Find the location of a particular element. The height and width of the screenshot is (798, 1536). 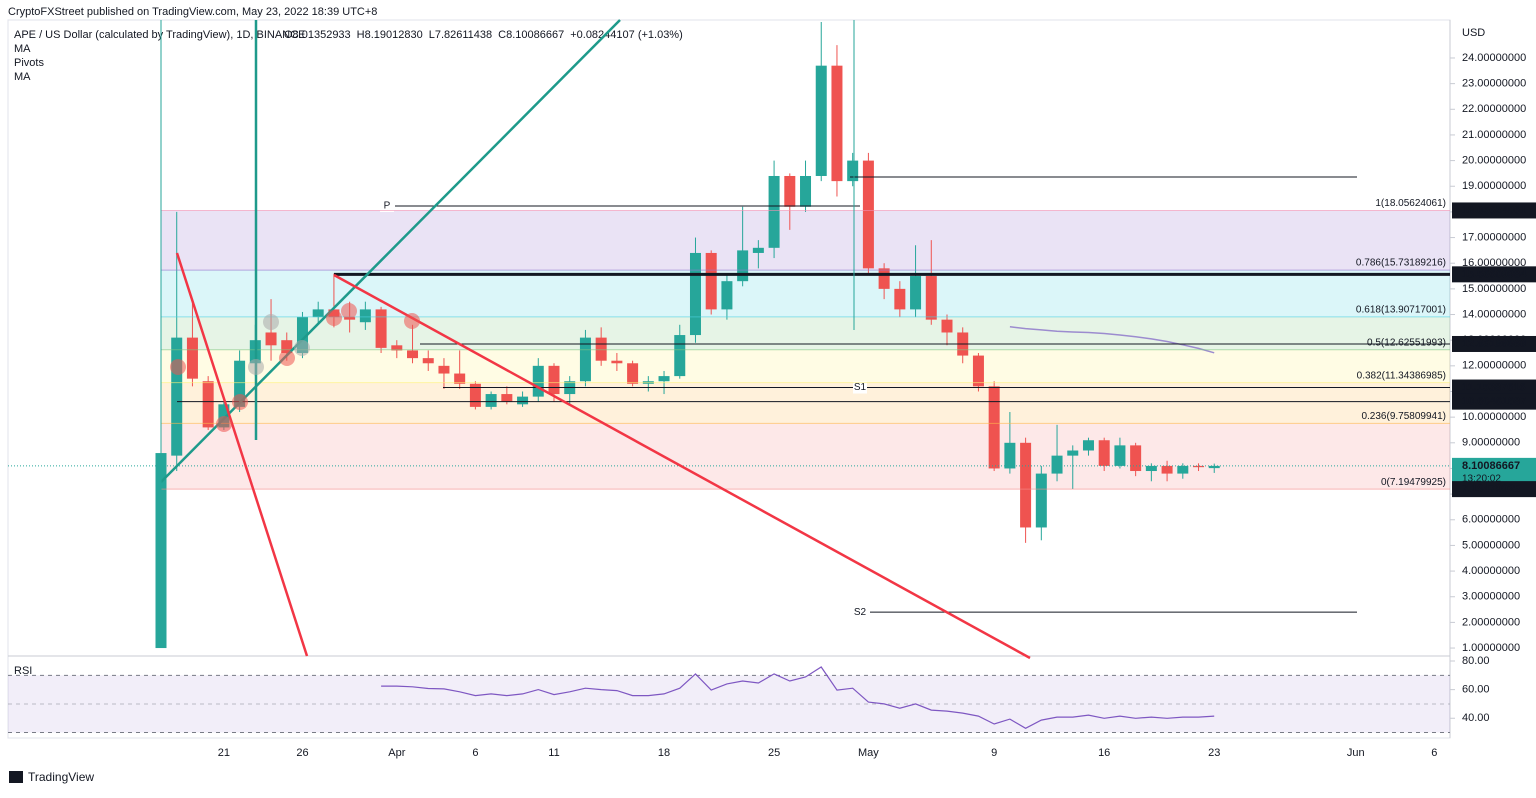

pivot-label: S1 is located at coordinates (860, 387).